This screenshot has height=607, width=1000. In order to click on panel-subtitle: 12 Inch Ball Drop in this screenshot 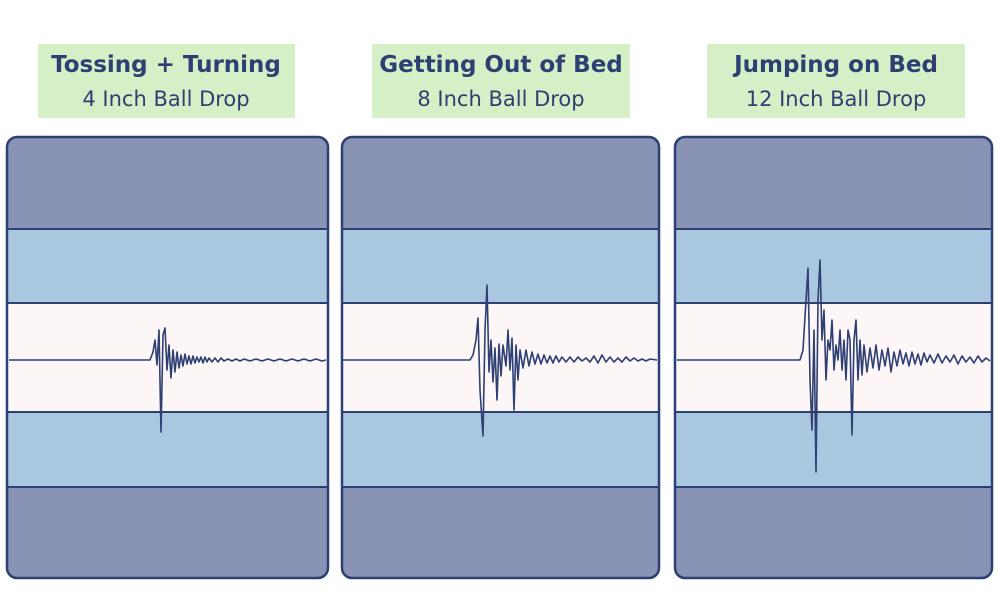, I will do `click(836, 99)`.